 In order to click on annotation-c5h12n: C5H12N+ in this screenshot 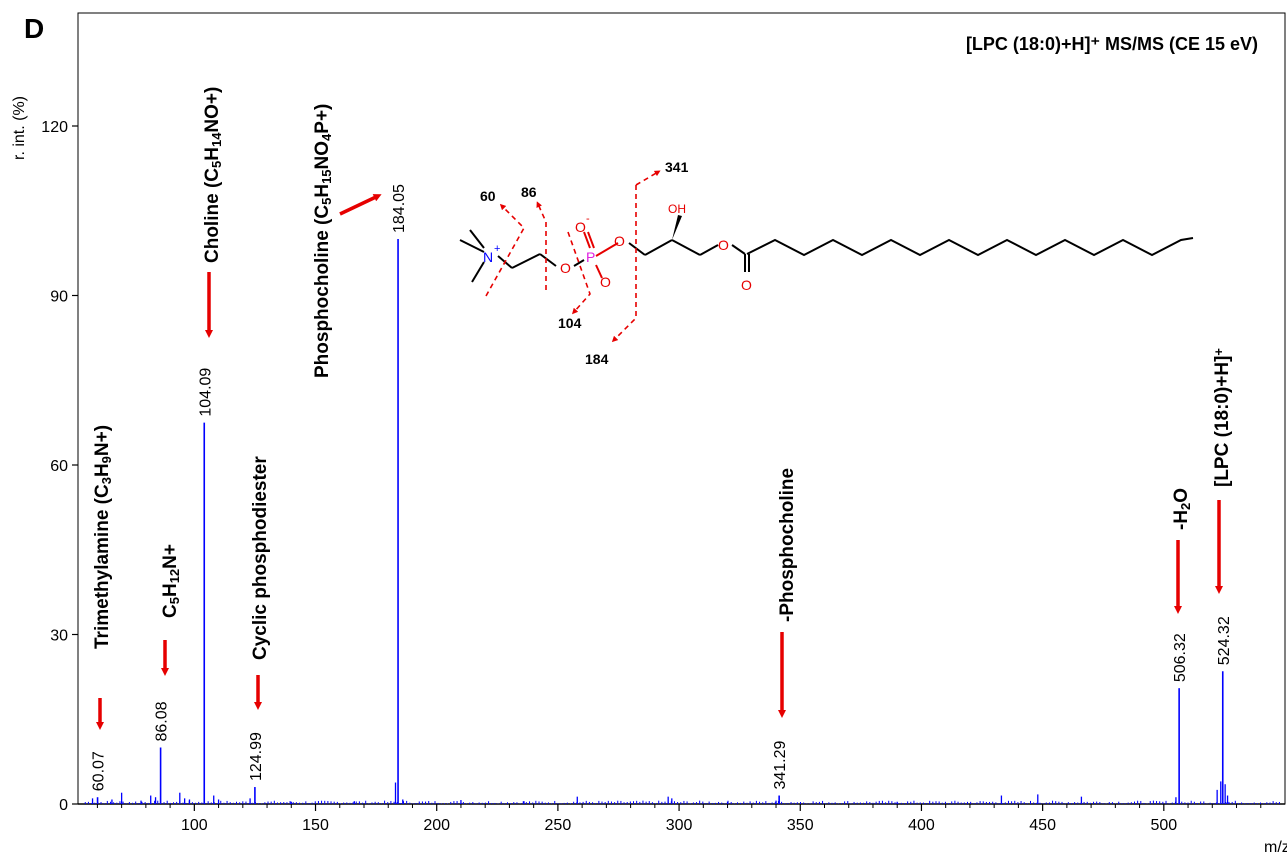, I will do `click(171, 581)`.